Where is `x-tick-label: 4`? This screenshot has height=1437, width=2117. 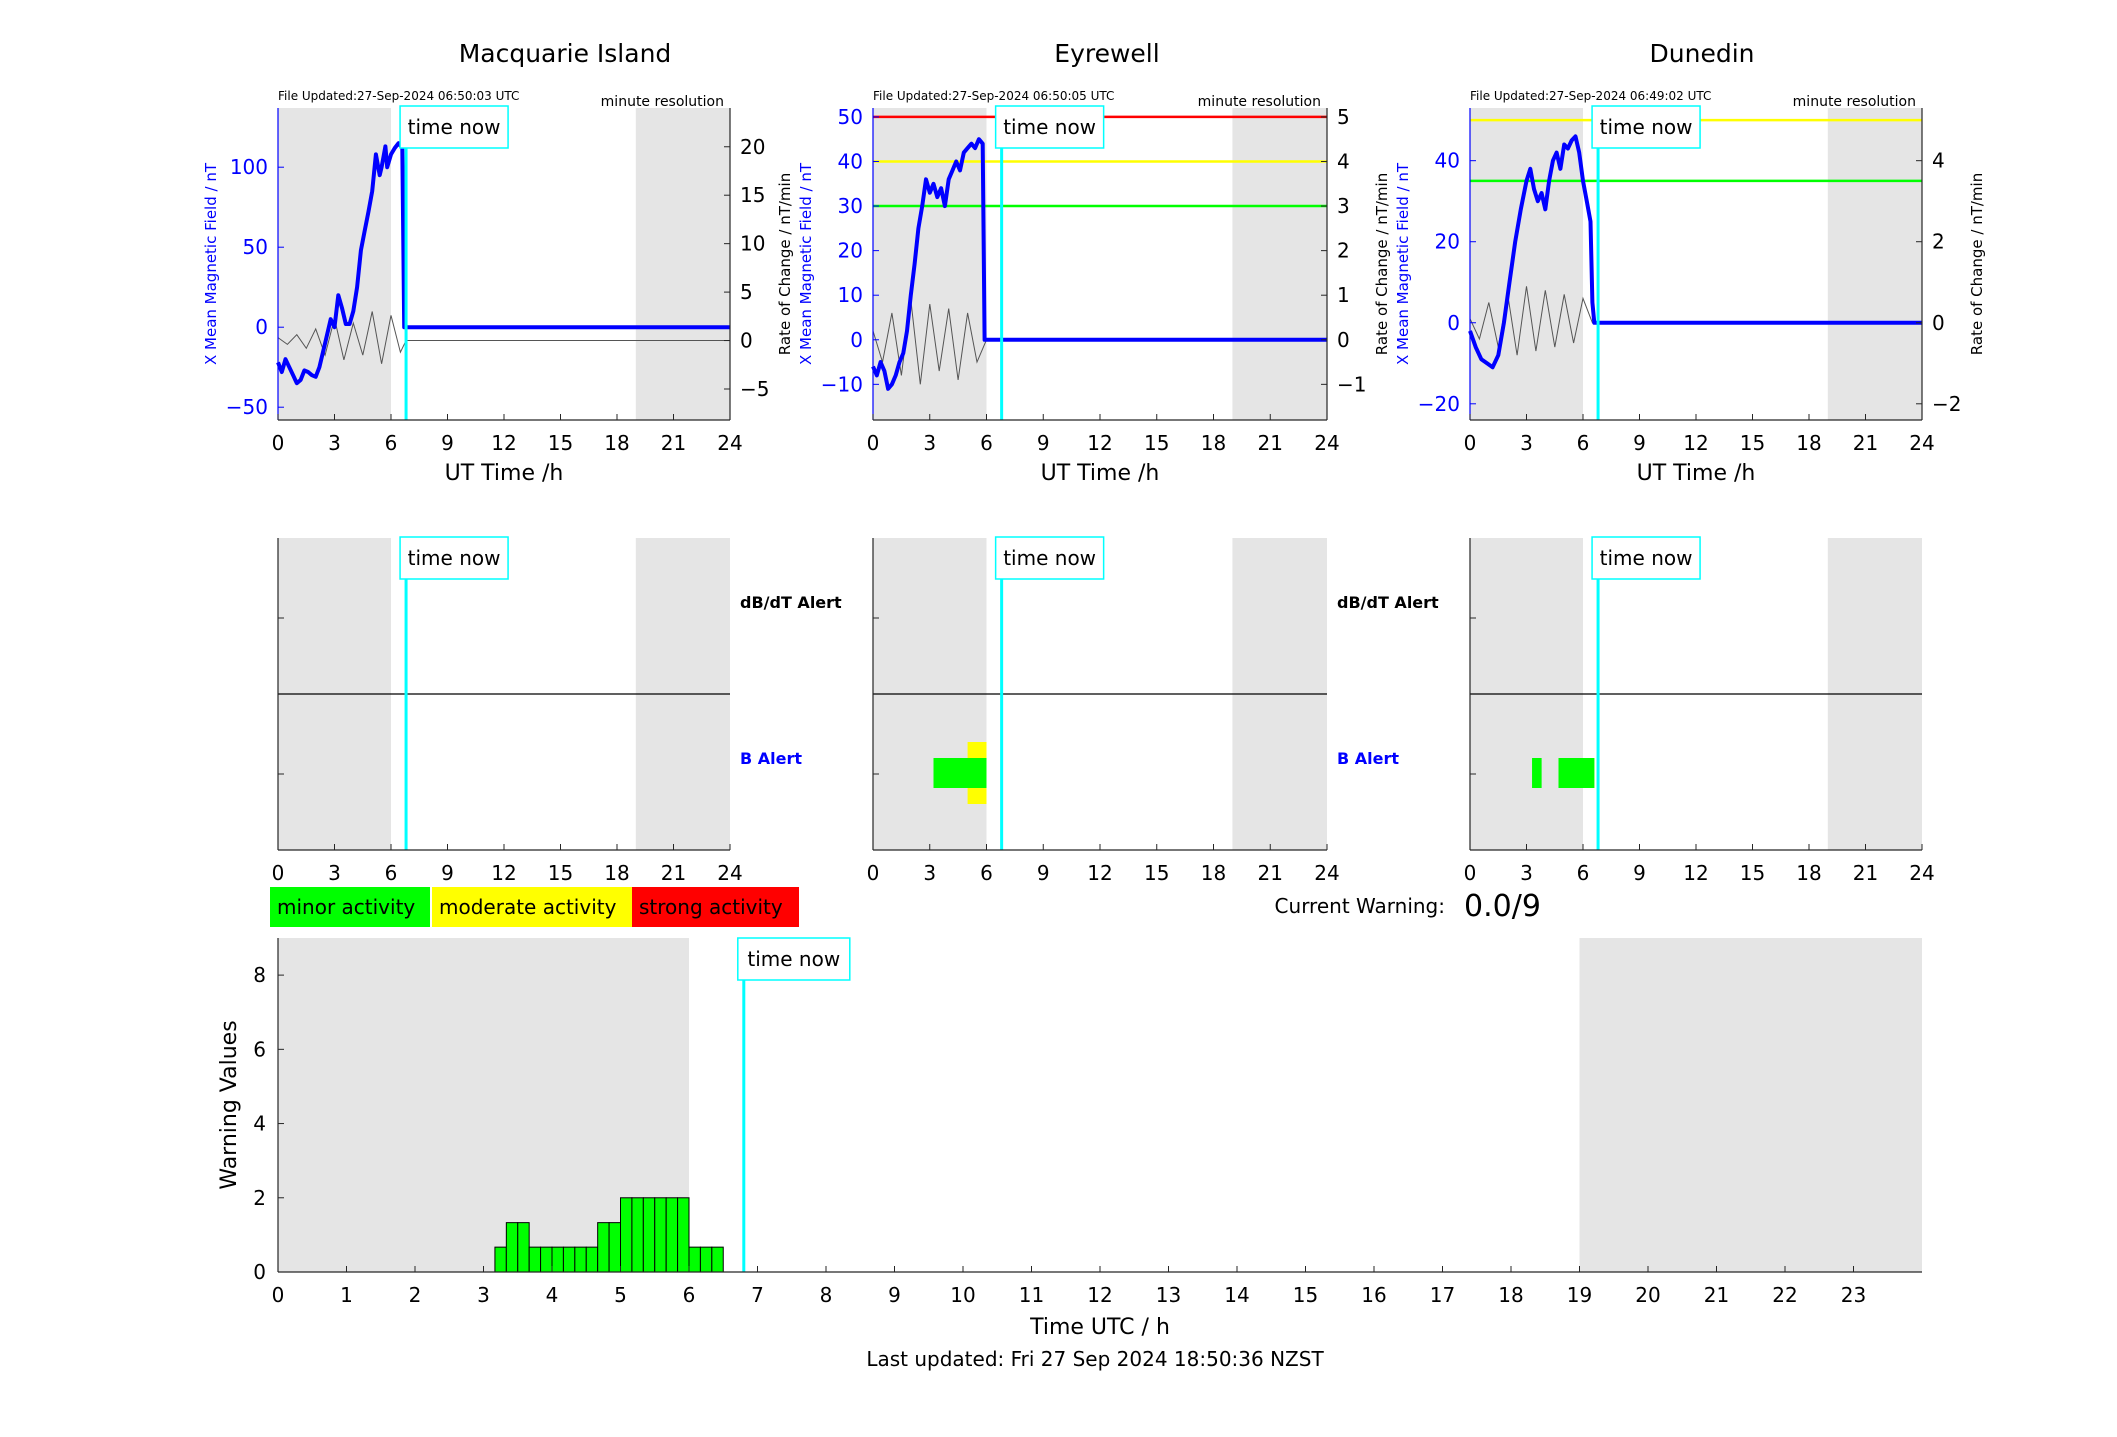 x-tick-label: 4 is located at coordinates (552, 1295).